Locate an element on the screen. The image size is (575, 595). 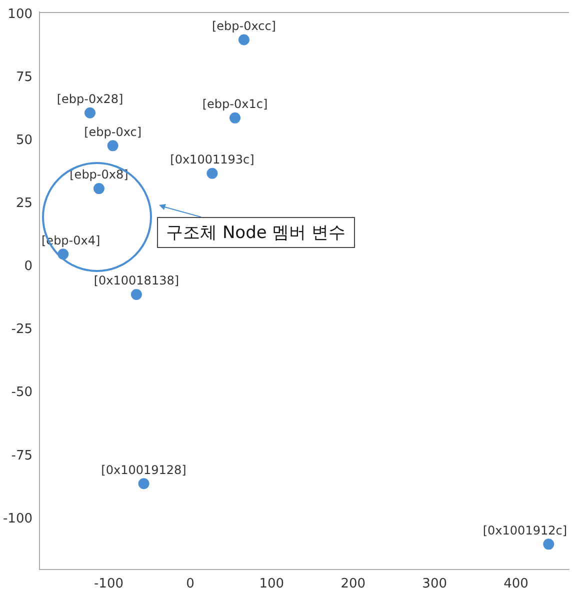
annotation: [ebp-0x28] is located at coordinates (90, 99).